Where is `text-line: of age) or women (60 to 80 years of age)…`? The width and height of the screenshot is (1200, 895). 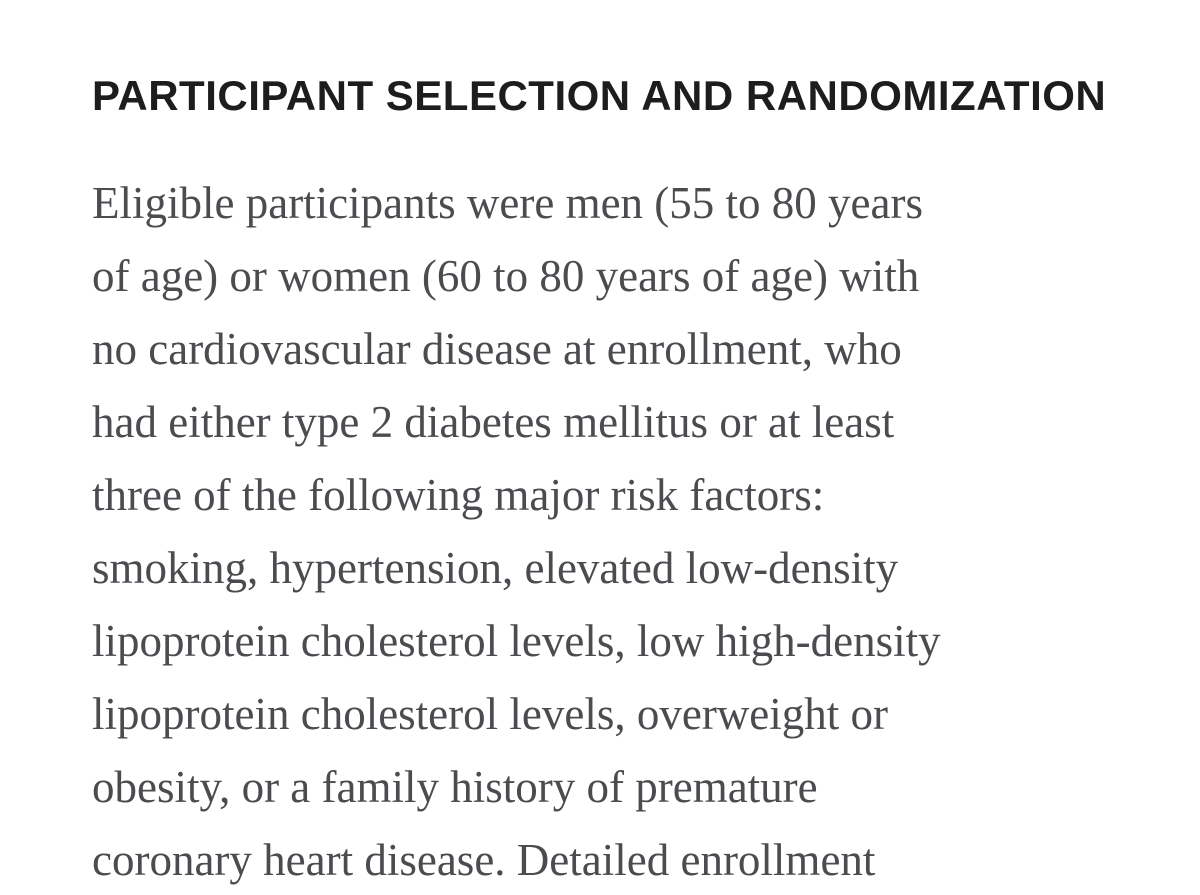 text-line: of age) or women (60 to 80 years of age)… is located at coordinates (506, 276).